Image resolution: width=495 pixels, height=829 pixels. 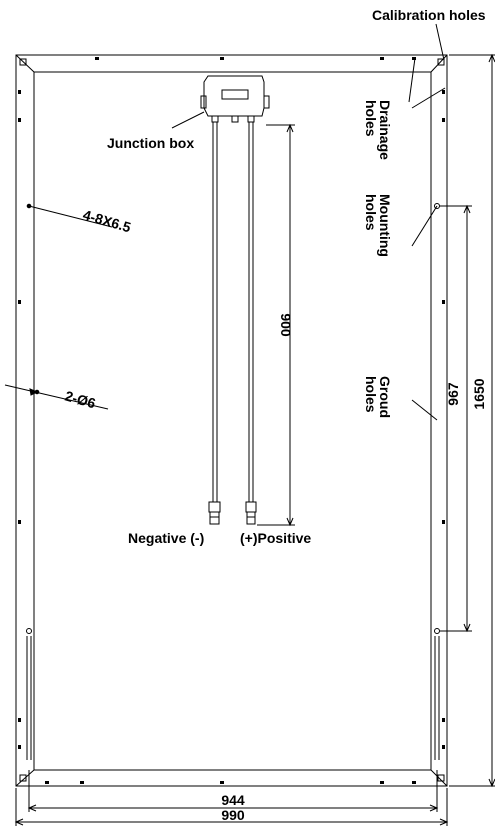 What do you see at coordinates (286, 325) in the screenshot?
I see `cable-length-dimension: 900` at bounding box center [286, 325].